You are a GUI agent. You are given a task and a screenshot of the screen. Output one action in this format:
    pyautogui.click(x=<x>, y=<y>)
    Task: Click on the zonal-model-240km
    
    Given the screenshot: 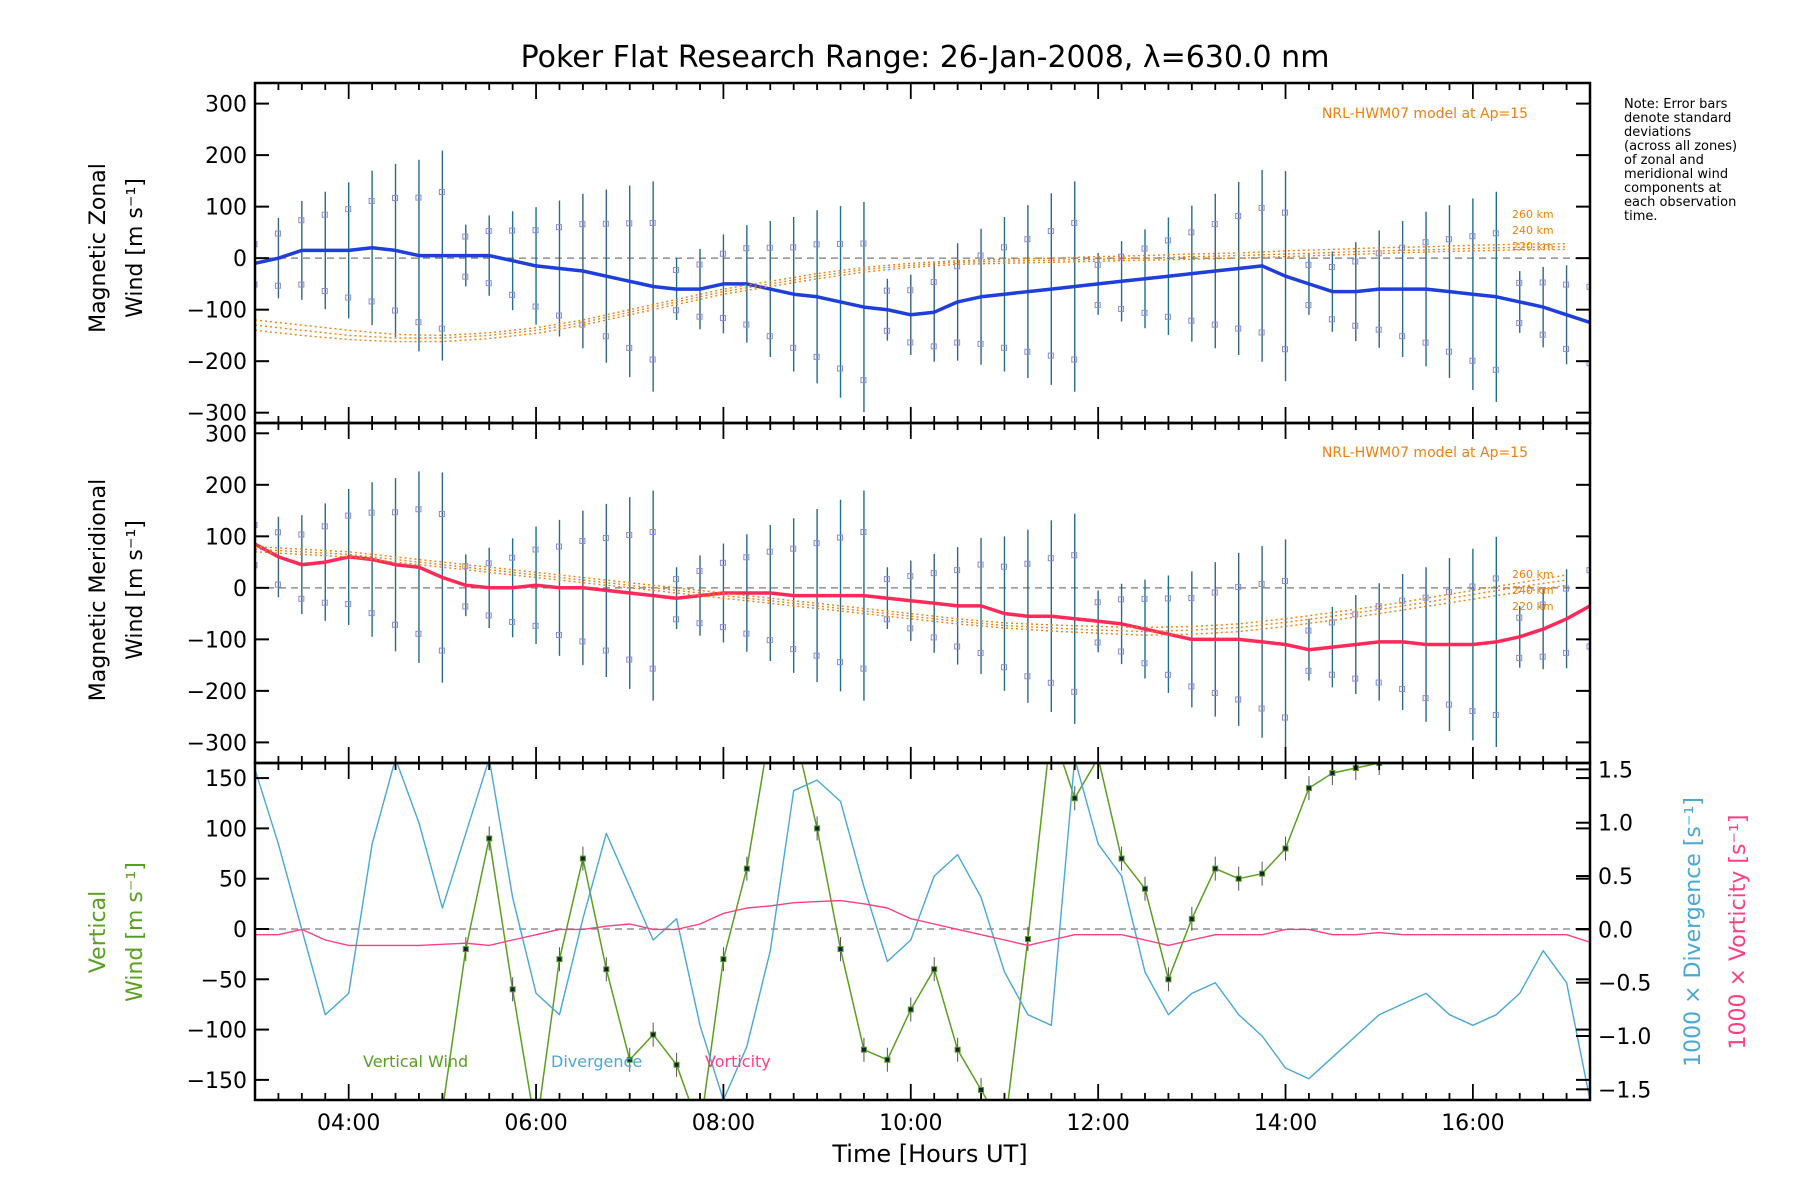 What is the action you would take?
    pyautogui.click(x=911, y=292)
    